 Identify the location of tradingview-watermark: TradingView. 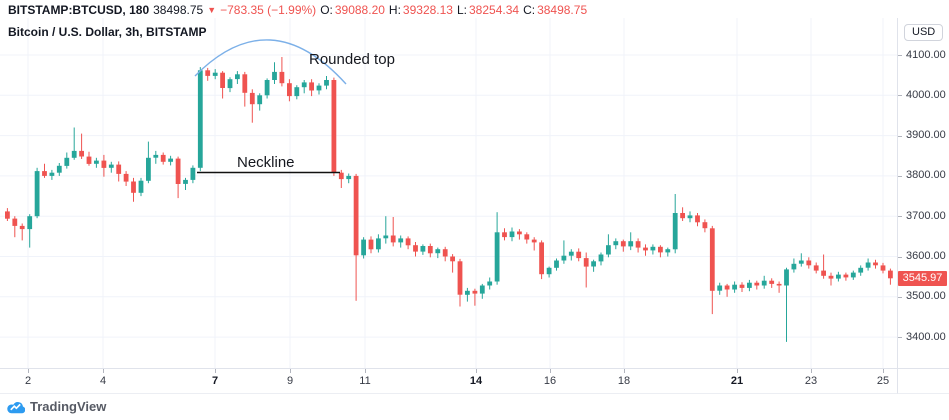
(56, 406).